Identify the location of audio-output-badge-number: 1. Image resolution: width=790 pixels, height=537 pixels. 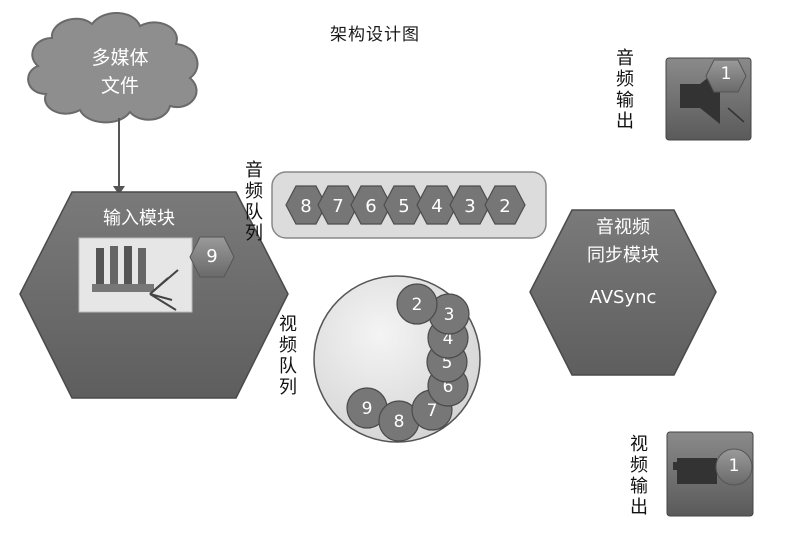
(726, 74).